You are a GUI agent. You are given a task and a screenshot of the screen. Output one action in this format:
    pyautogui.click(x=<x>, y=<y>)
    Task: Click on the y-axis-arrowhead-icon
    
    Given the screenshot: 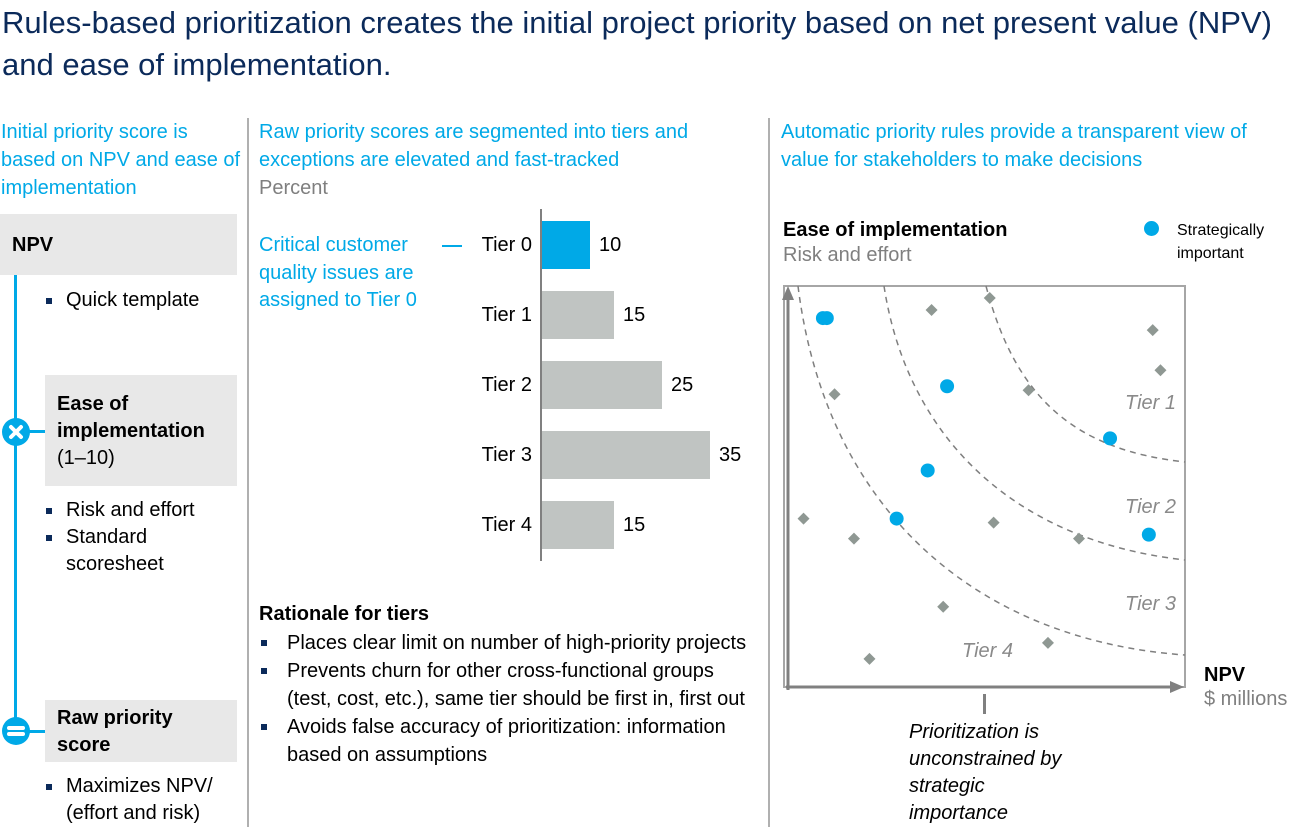 What is the action you would take?
    pyautogui.click(x=788, y=293)
    